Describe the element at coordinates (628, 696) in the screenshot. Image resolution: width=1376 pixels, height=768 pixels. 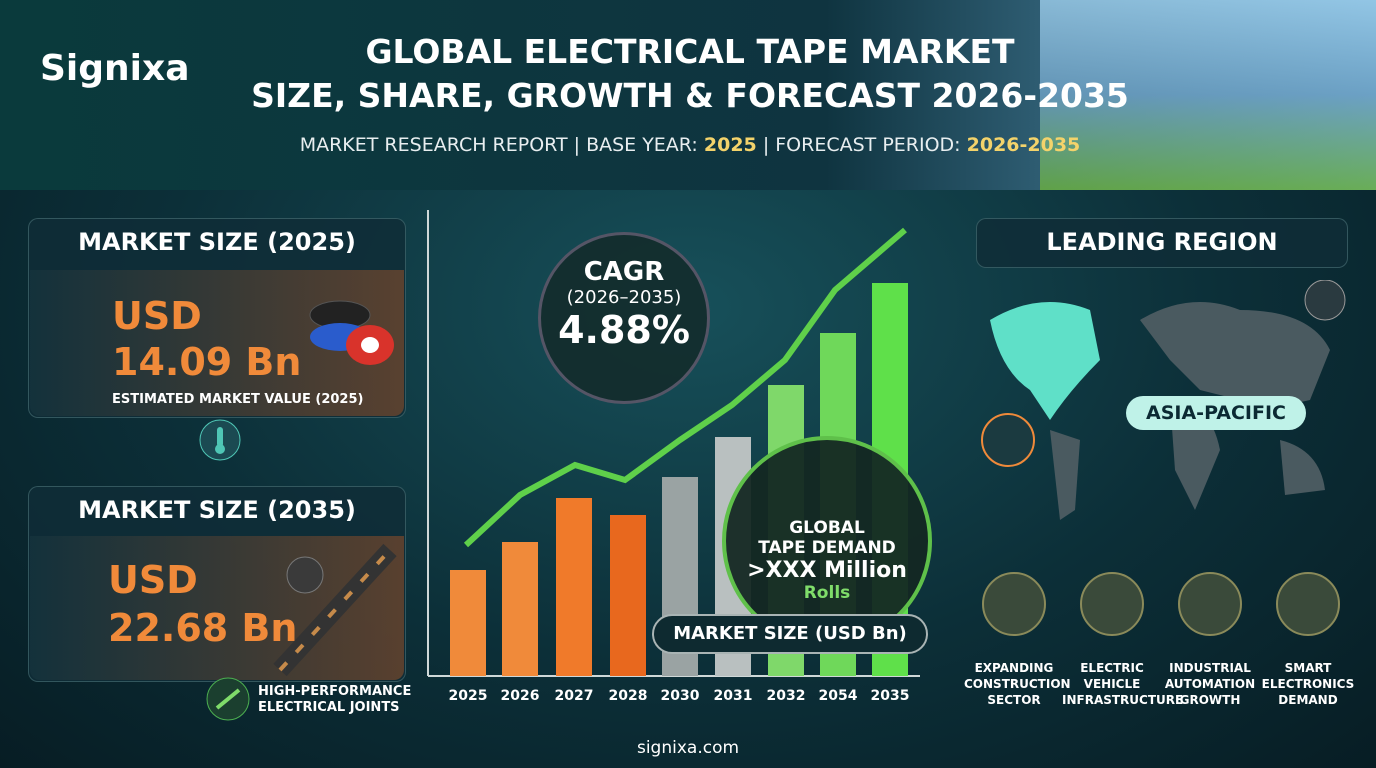
I see `year-label: 2028` at that location.